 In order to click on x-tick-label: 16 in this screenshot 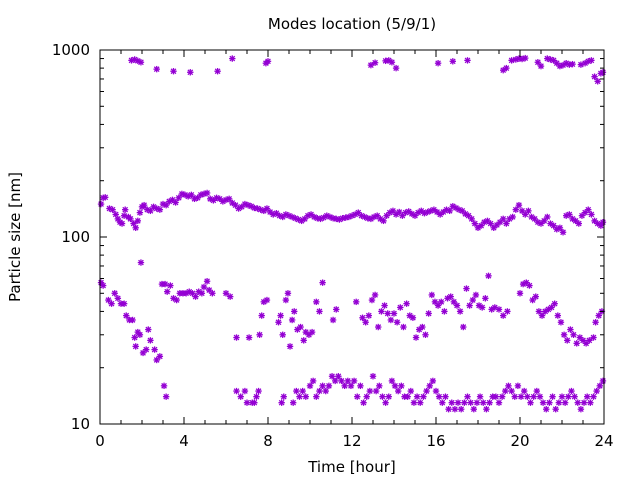, I will do `click(435, 441)`.